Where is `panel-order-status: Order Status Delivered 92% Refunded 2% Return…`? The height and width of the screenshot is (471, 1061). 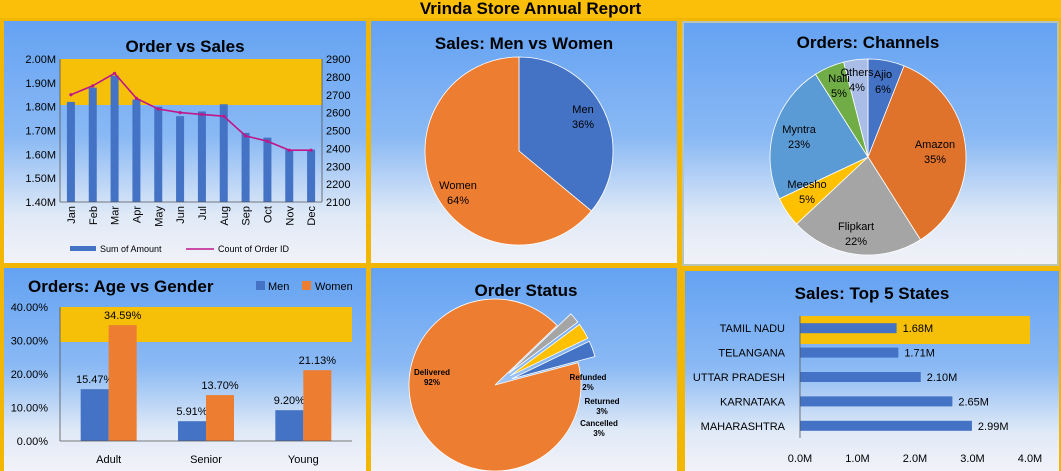
panel-order-status: Order Status Delivered 92% Refunded 2% Return… is located at coordinates (524, 369).